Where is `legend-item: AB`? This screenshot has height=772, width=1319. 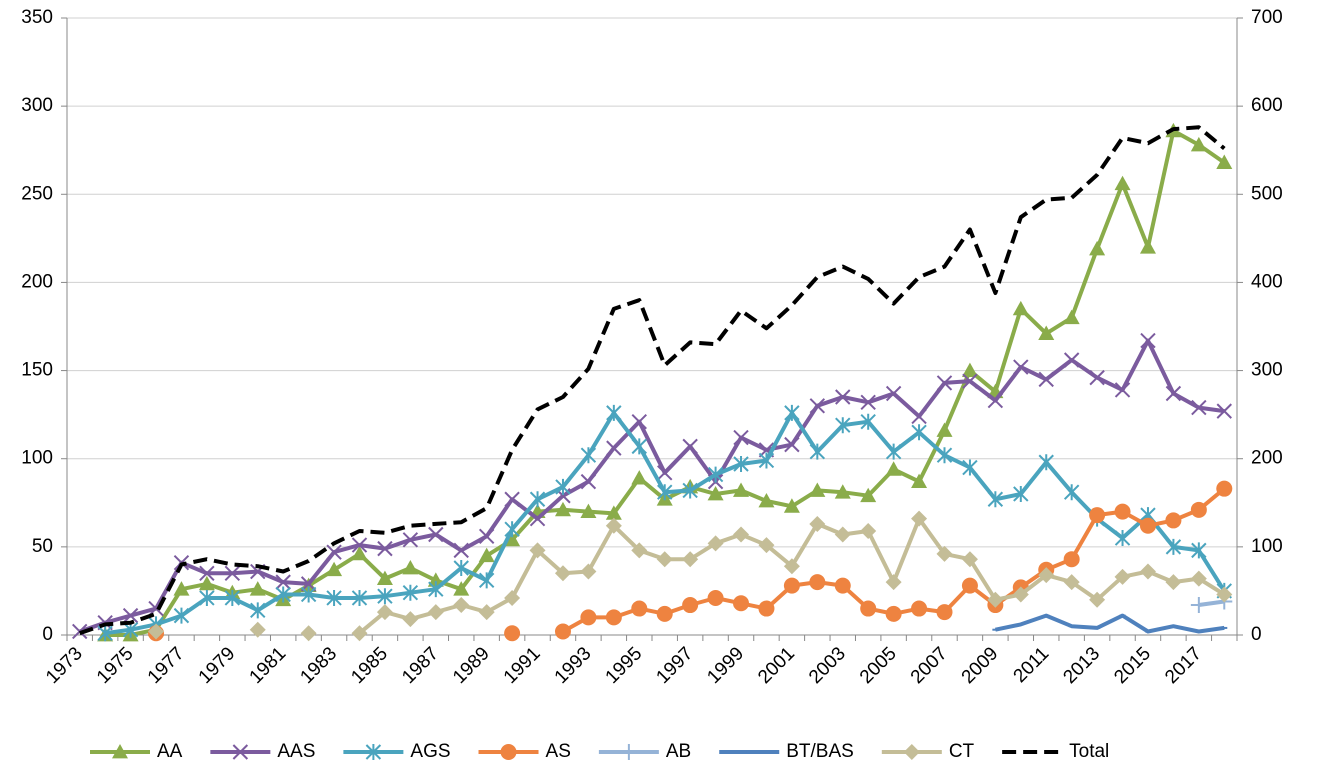
legend-item: AB is located at coordinates (644, 751).